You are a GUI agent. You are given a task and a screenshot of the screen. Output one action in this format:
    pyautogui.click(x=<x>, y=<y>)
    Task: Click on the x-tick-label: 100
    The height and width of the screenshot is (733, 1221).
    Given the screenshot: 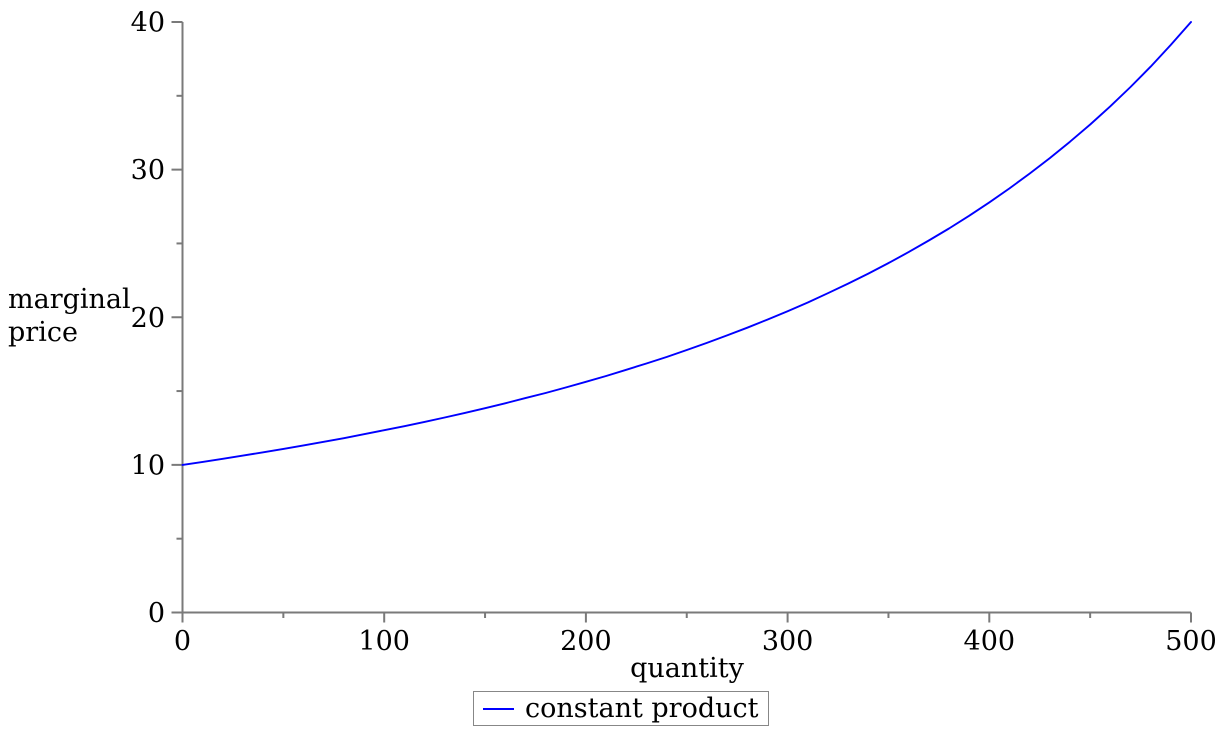 What is the action you would take?
    pyautogui.click(x=384, y=641)
    